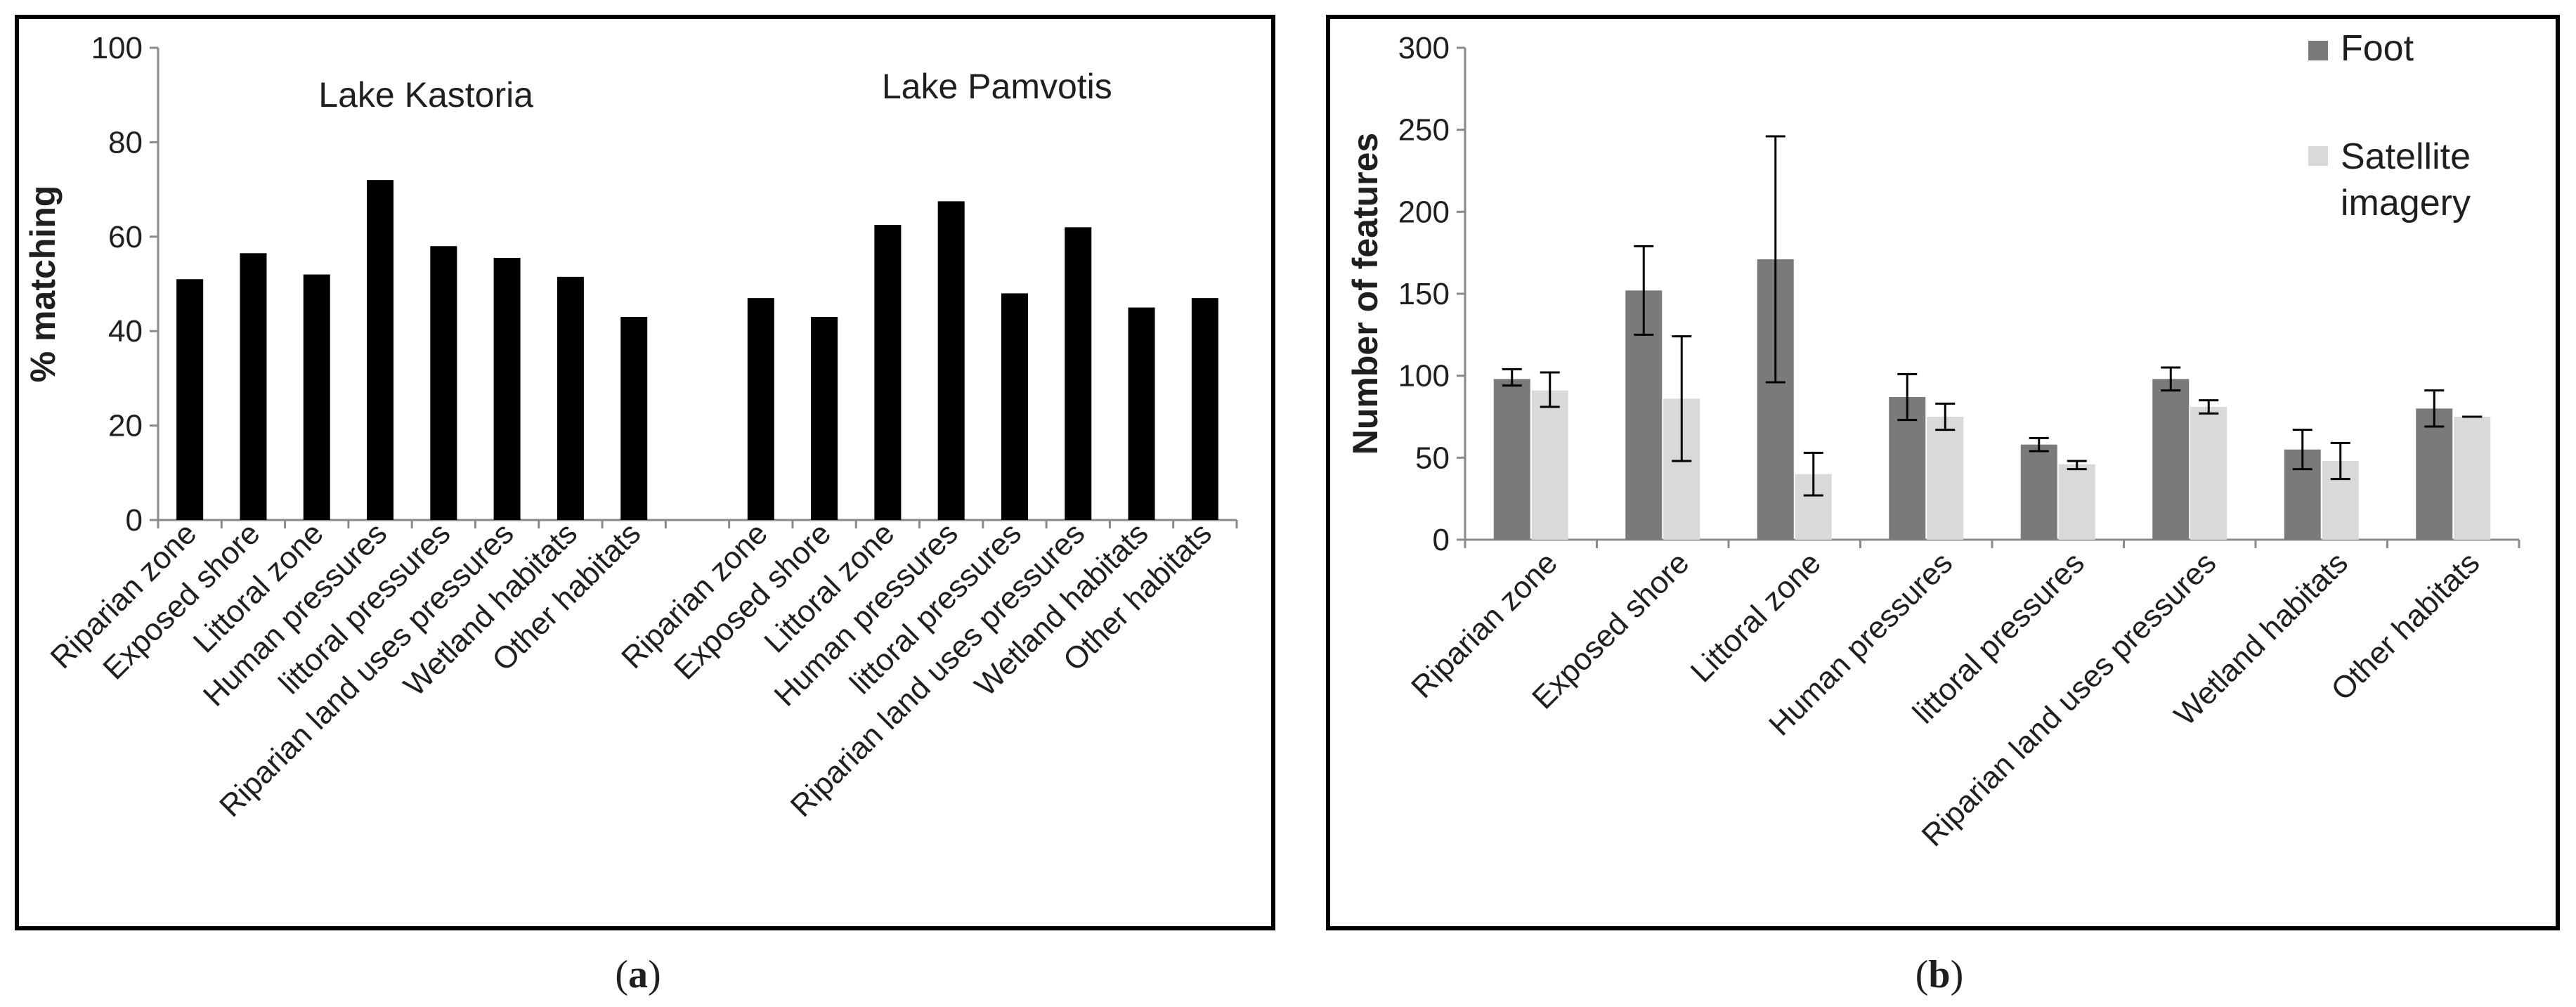  I want to click on bar-lake-pamvotis-littoral-pressures, so click(1014, 407).